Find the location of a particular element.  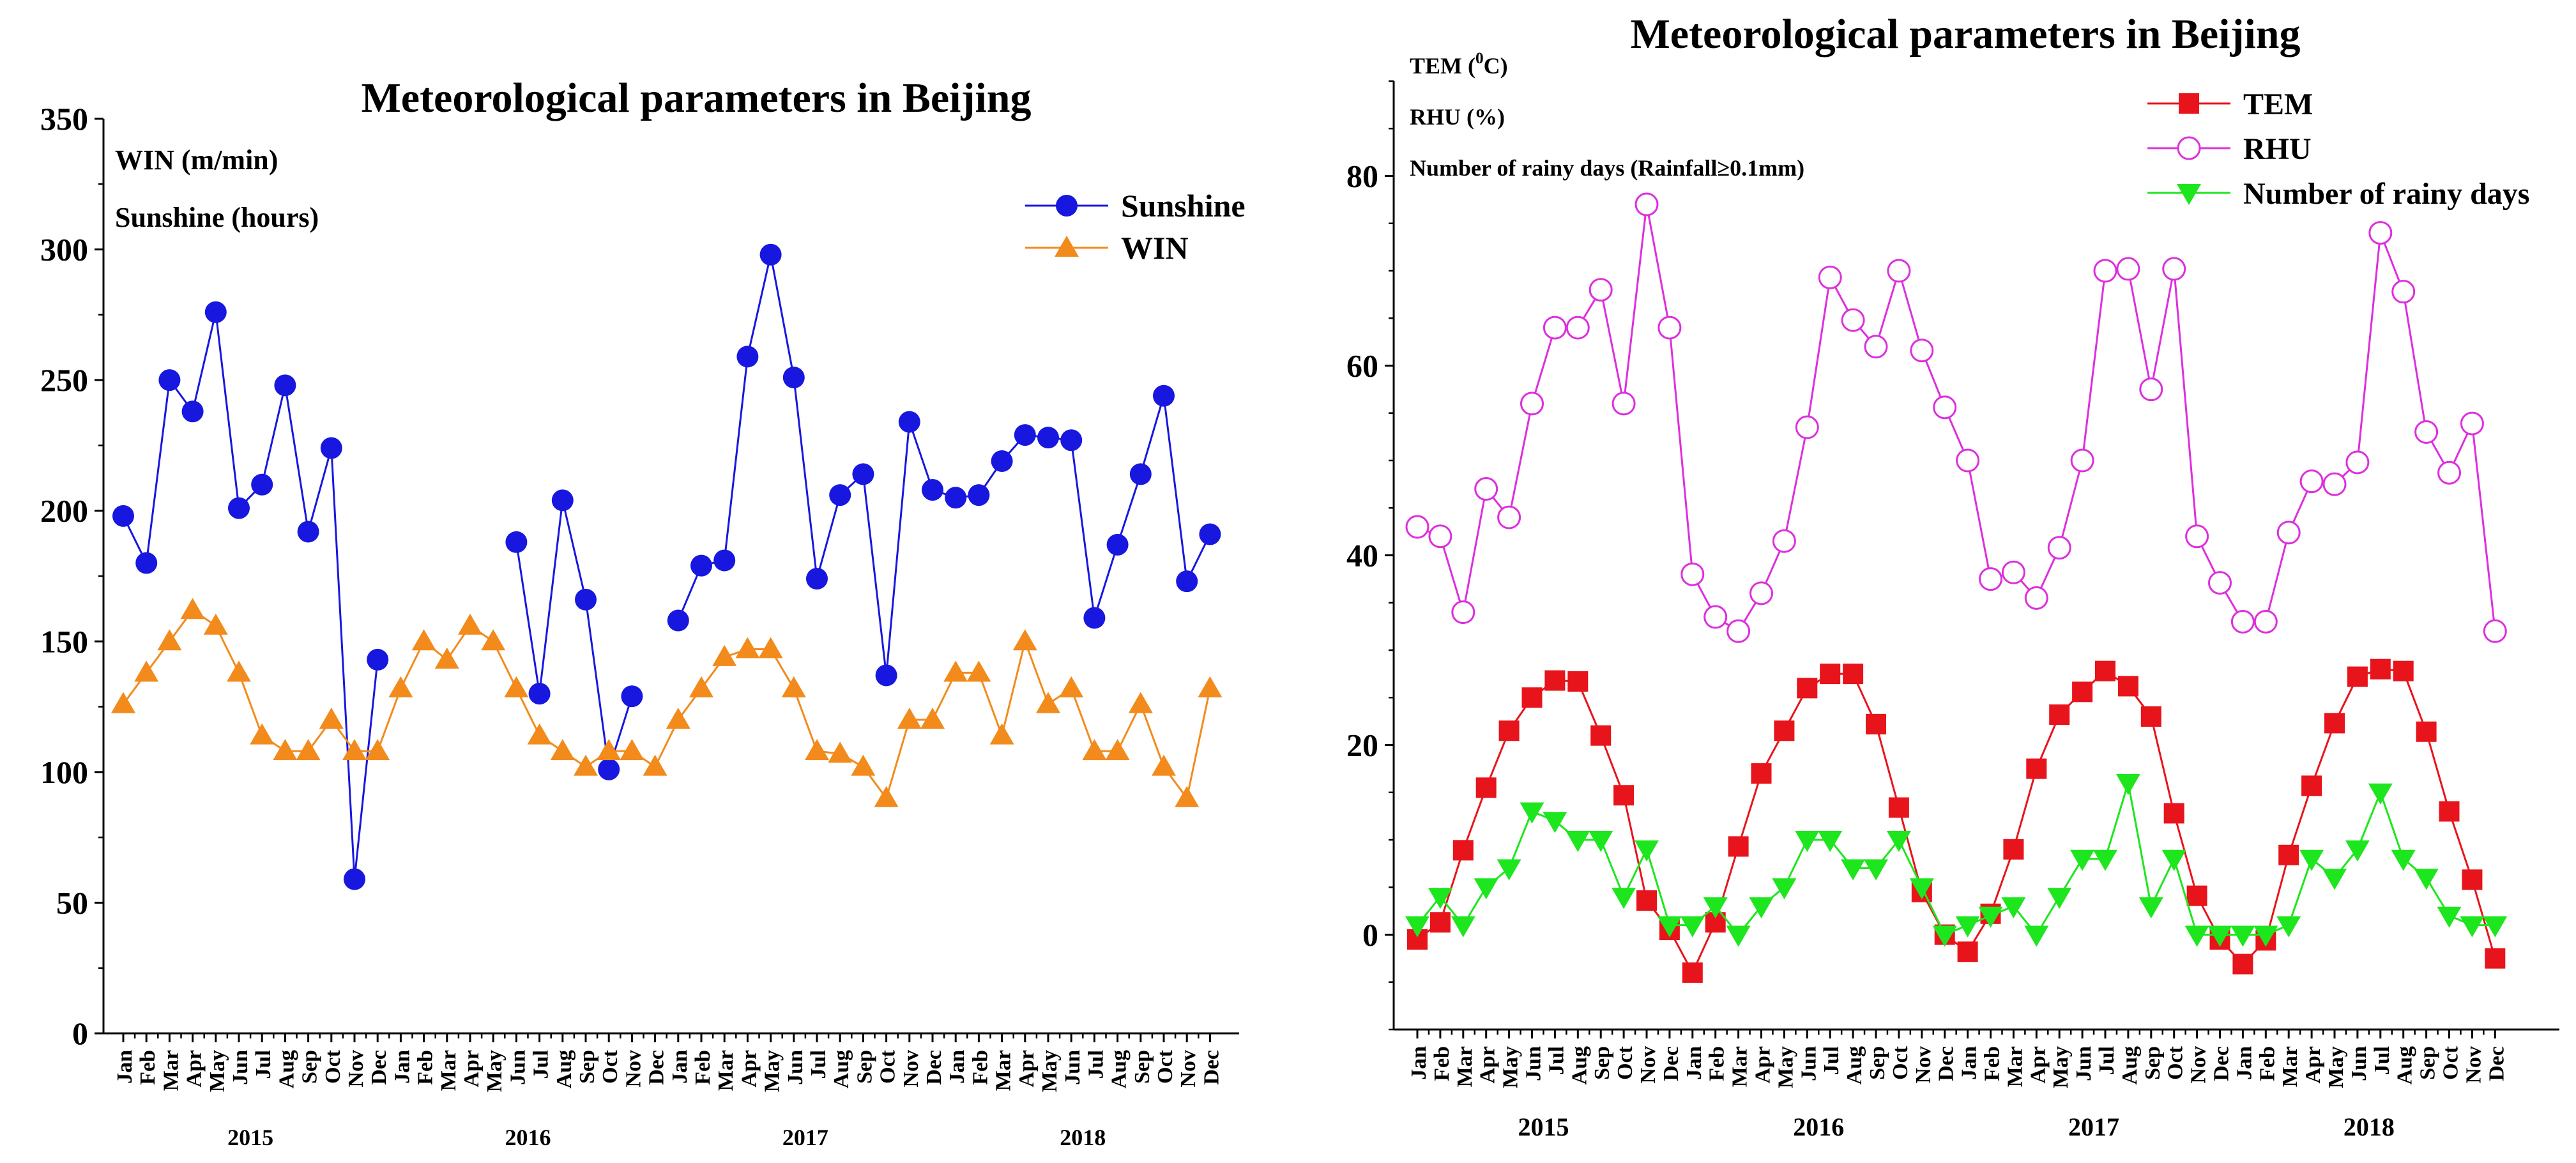

y-tick-label: 20 is located at coordinates (1362, 745).